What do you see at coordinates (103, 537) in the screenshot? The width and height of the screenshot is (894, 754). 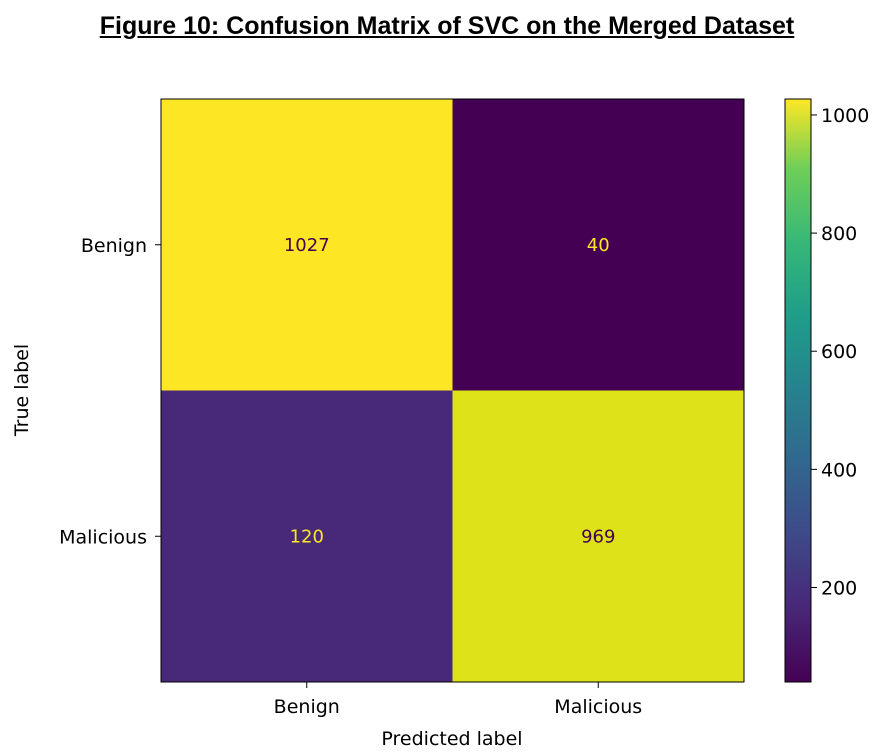 I see `y-tick-label: Malicious` at bounding box center [103, 537].